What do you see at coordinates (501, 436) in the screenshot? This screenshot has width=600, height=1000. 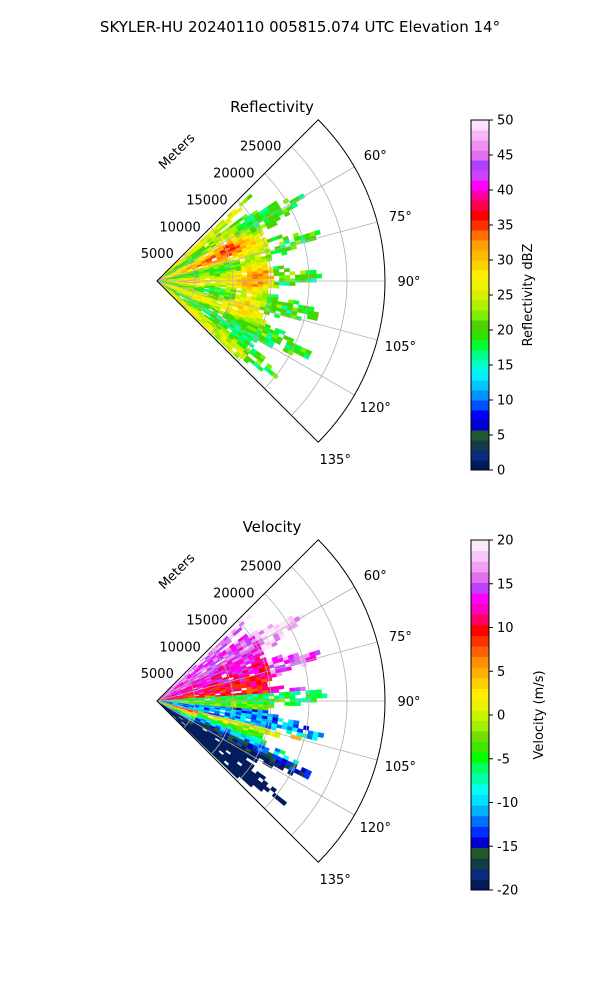 I see `colorbar-tick-label: 5` at bounding box center [501, 436].